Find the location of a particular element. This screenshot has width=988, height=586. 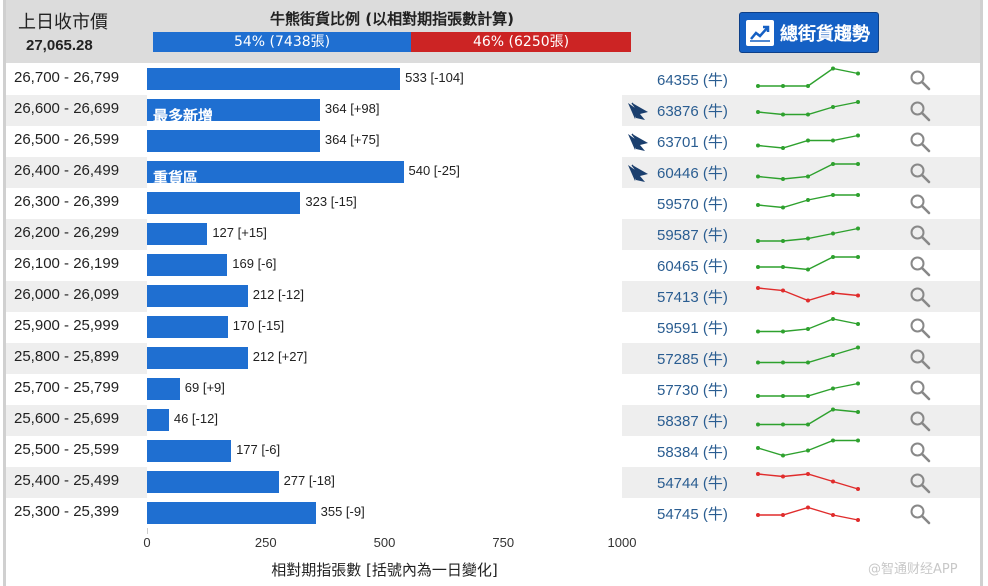

bar-area: 277 [-18] is located at coordinates (384, 482).